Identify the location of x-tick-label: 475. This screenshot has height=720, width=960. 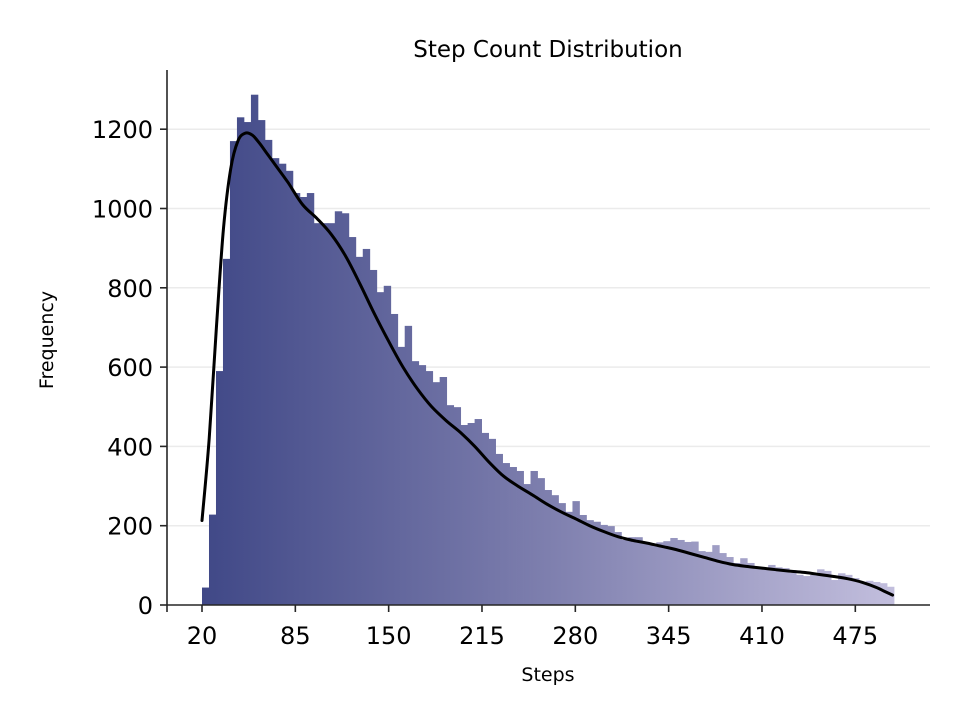
(855, 636).